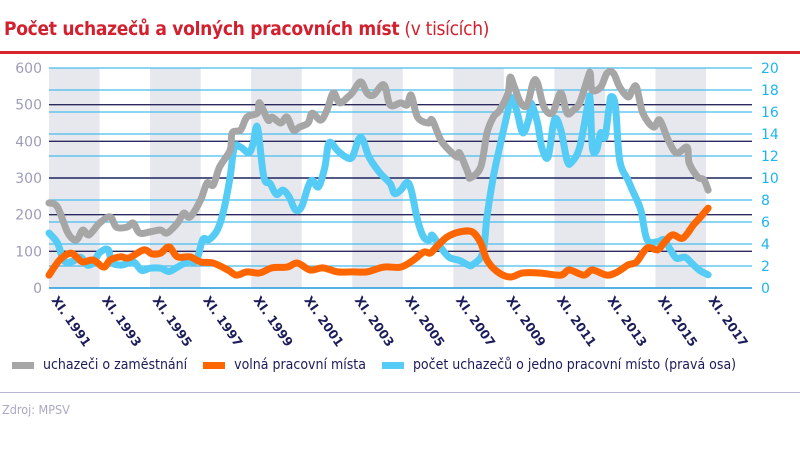 Image resolution: width=800 pixels, height=449 pixels. Describe the element at coordinates (425, 321) in the screenshot. I see `x-axis-tick-label: XI. 2005` at that location.